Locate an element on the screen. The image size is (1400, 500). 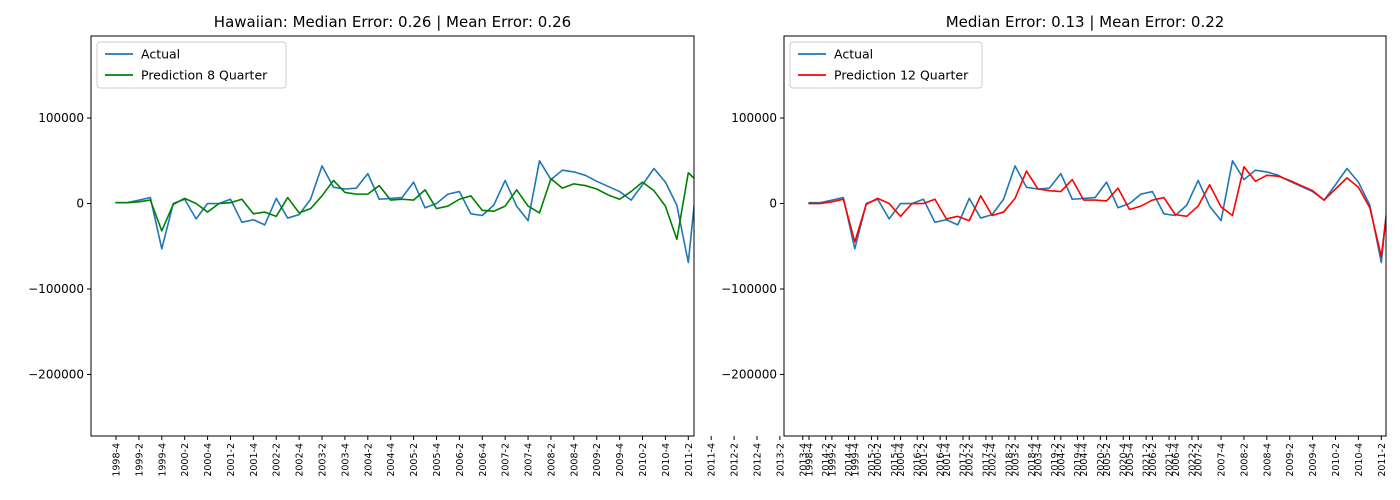
x-tick-label: 2017-4 is located at coordinates (986, 460).